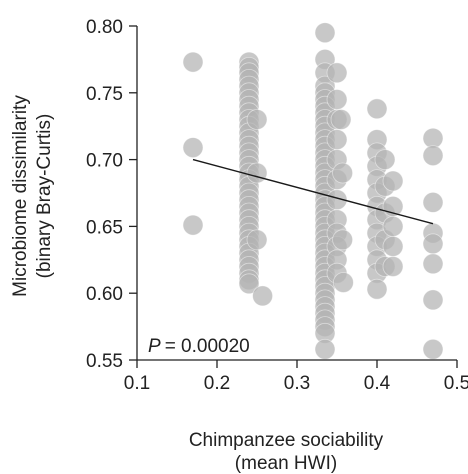  What do you see at coordinates (207, 346) in the screenshot?
I see `p-value-text: = 0.00020` at bounding box center [207, 346].